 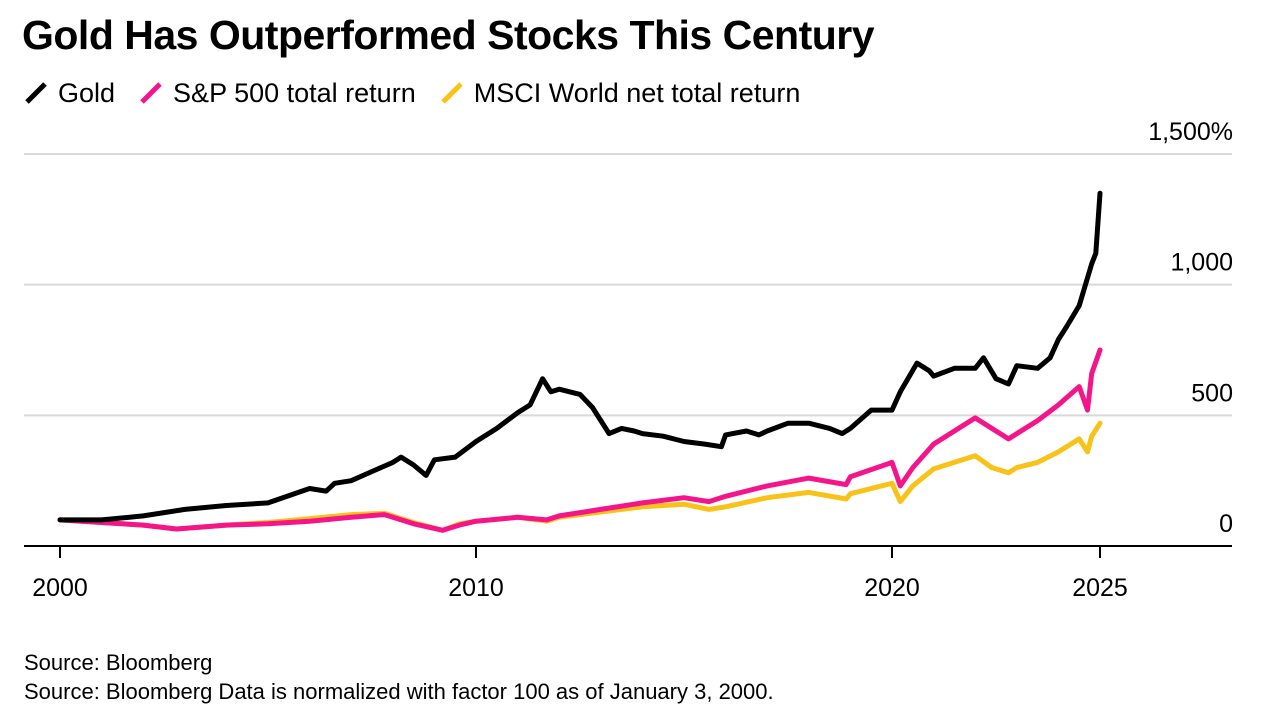 What do you see at coordinates (1226, 524) in the screenshot?
I see `y-tick-label: 0` at bounding box center [1226, 524].